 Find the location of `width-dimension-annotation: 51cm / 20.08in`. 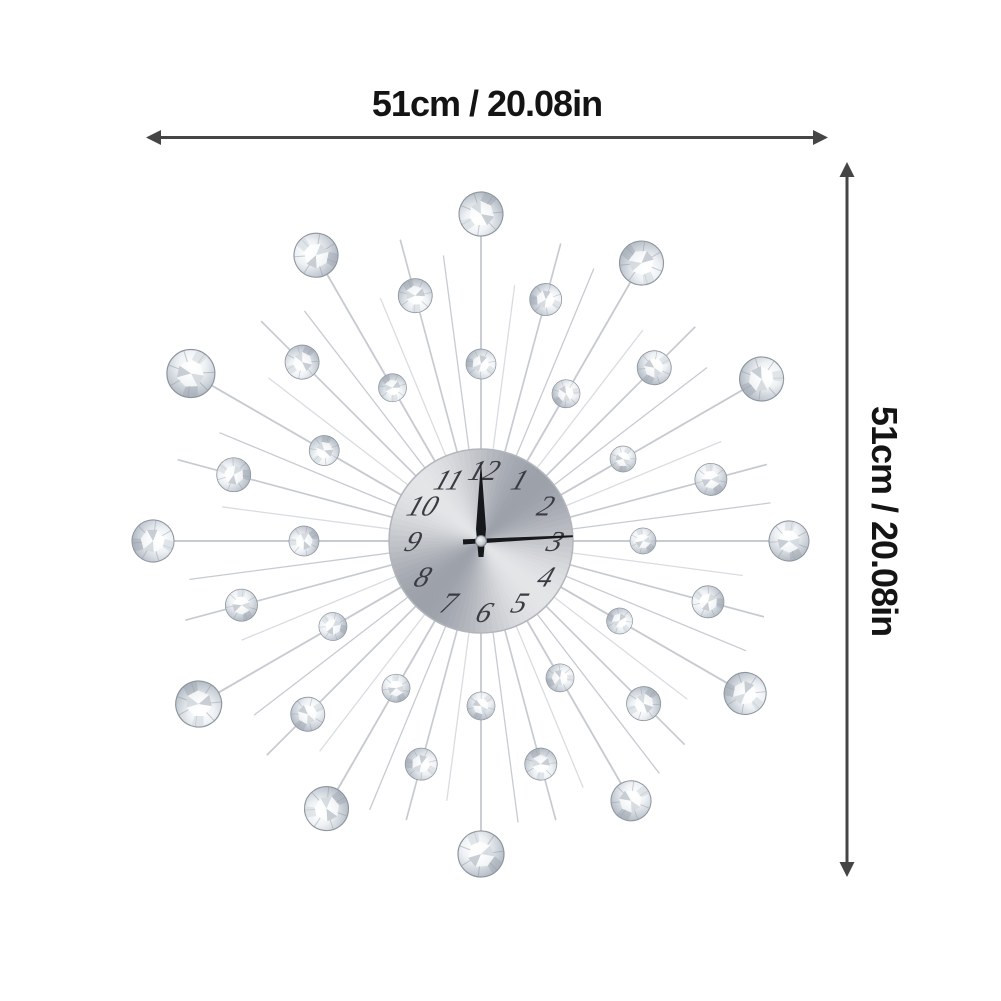

width-dimension-annotation: 51cm / 20.08in is located at coordinates (487, 114).